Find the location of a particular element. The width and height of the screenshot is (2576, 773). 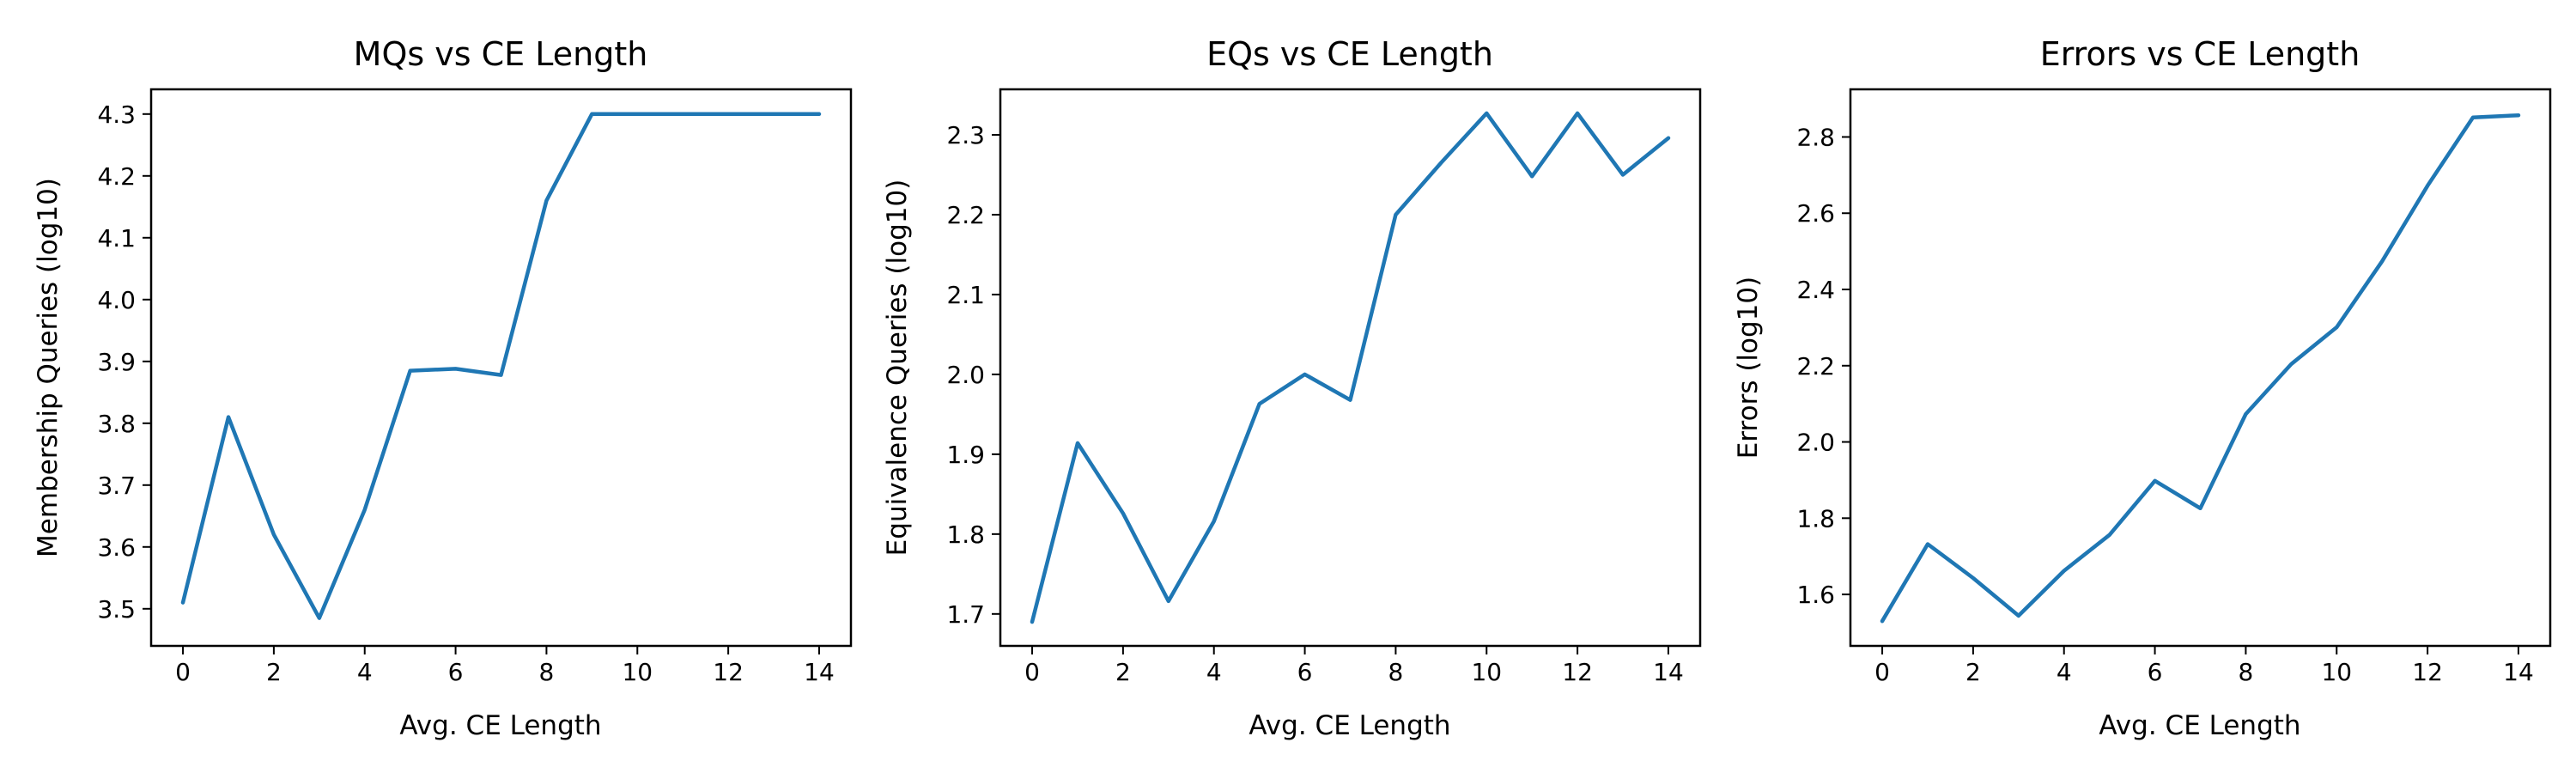

chart-title: Errors vs CE Length is located at coordinates (2200, 54).